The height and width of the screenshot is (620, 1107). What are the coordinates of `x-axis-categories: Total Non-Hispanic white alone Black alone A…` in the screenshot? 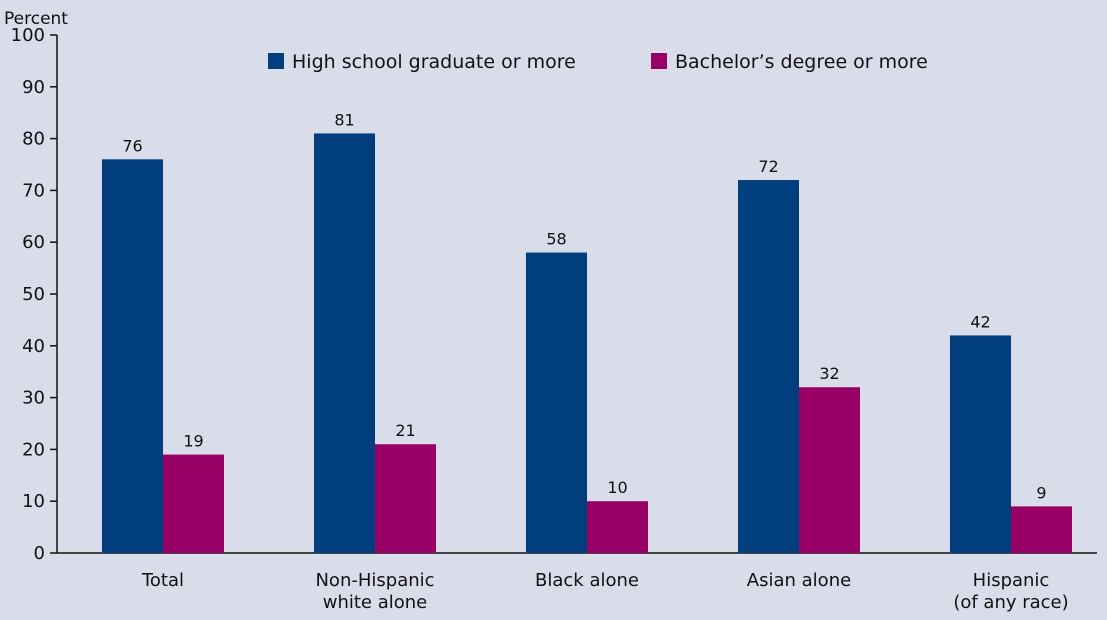 It's located at (605, 591).